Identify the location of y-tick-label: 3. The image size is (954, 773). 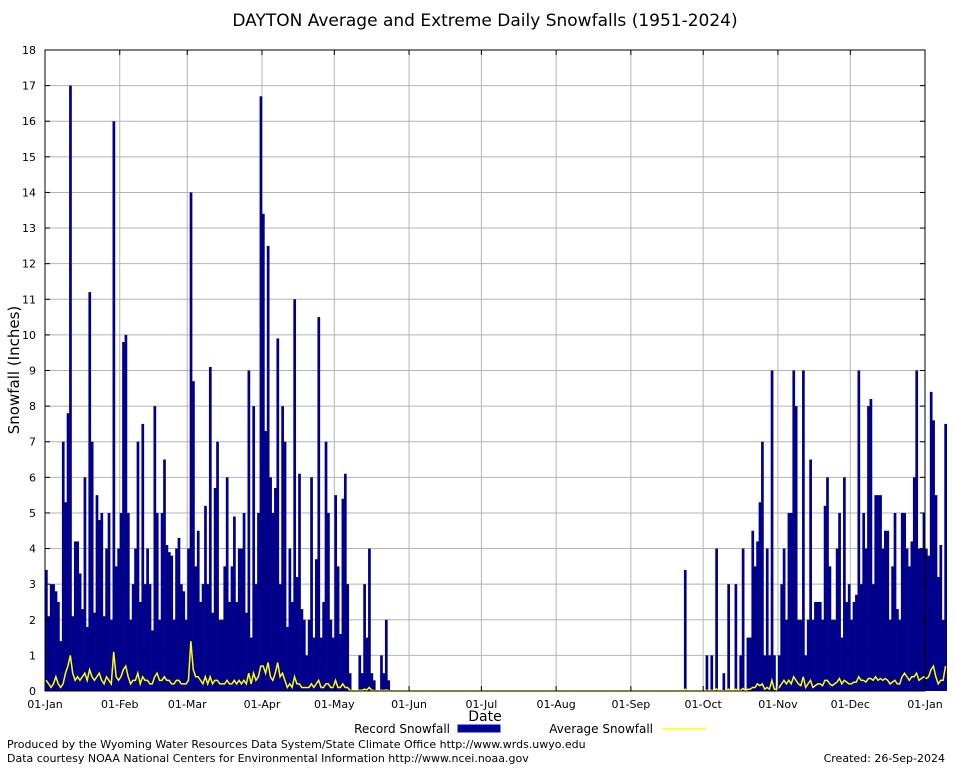
(32, 584).